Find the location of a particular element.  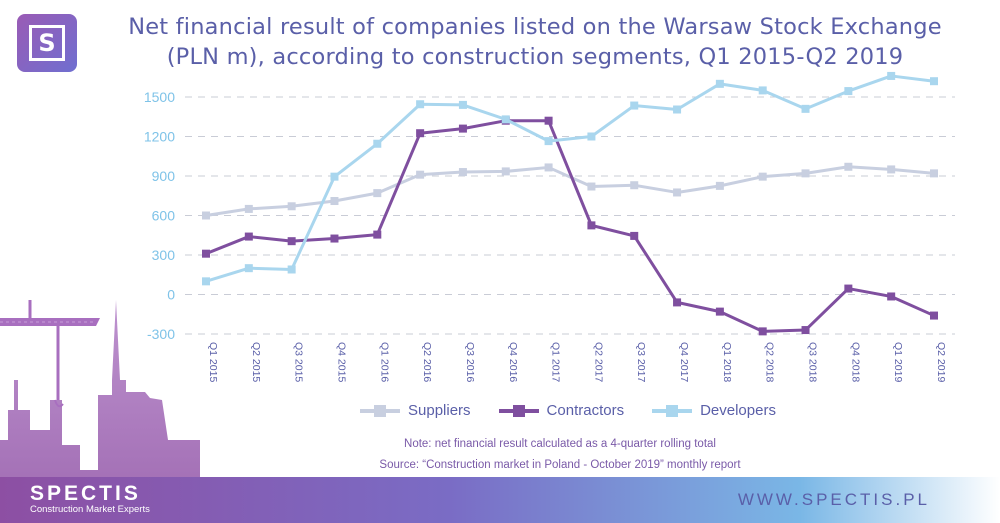

footer-band is located at coordinates (500, 500).